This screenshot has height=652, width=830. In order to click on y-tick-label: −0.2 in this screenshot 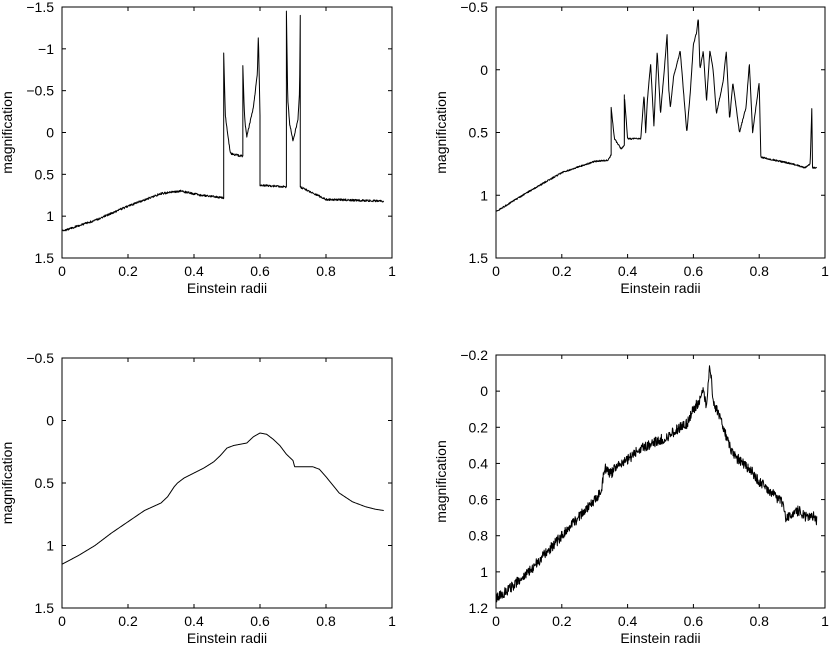, I will do `click(474, 355)`.